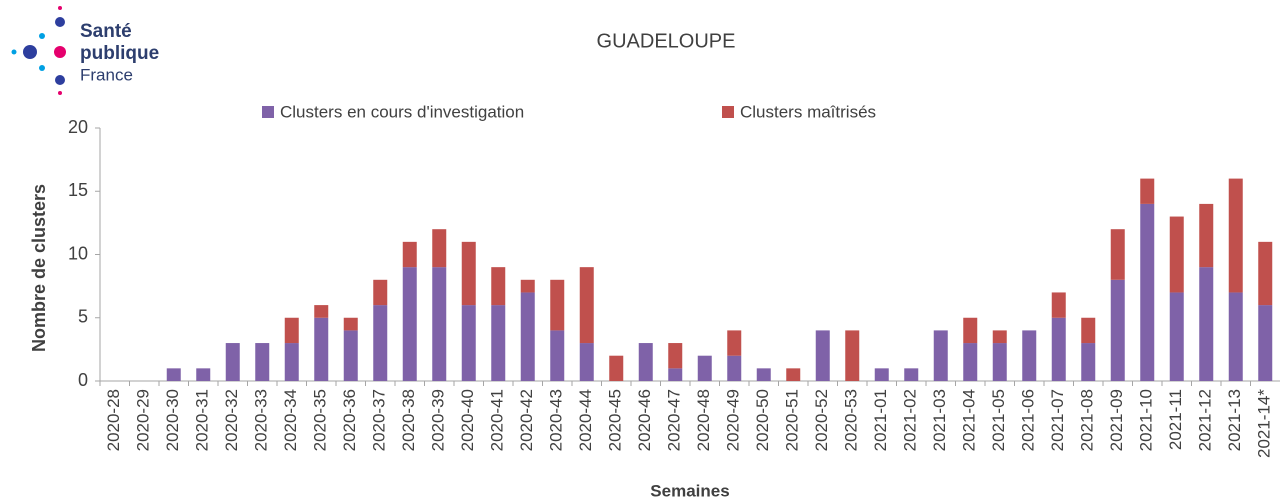 The width and height of the screenshot is (1280, 501). What do you see at coordinates (910, 420) in the screenshot?
I see `x-tick-label: 2021-02` at bounding box center [910, 420].